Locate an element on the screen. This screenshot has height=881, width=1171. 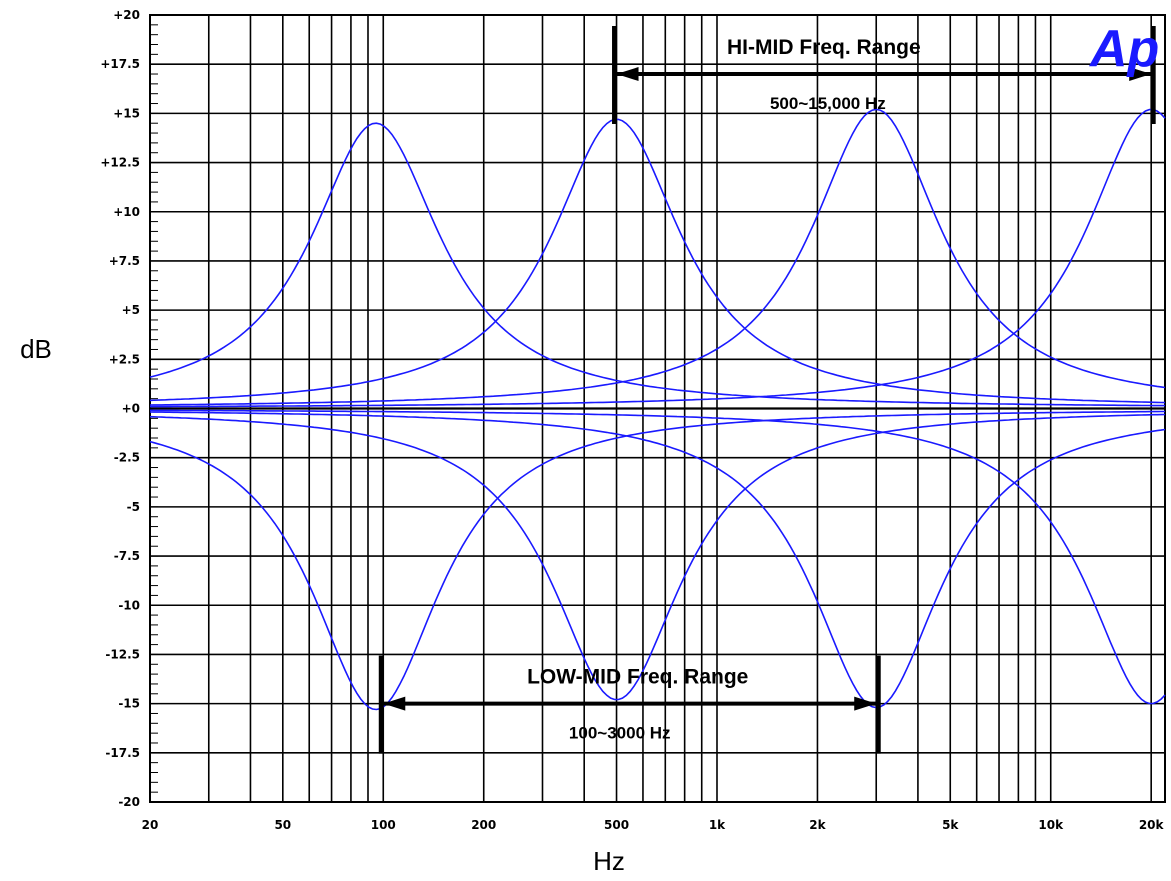
y-tick-label: -12.5 is located at coordinates (122, 654).